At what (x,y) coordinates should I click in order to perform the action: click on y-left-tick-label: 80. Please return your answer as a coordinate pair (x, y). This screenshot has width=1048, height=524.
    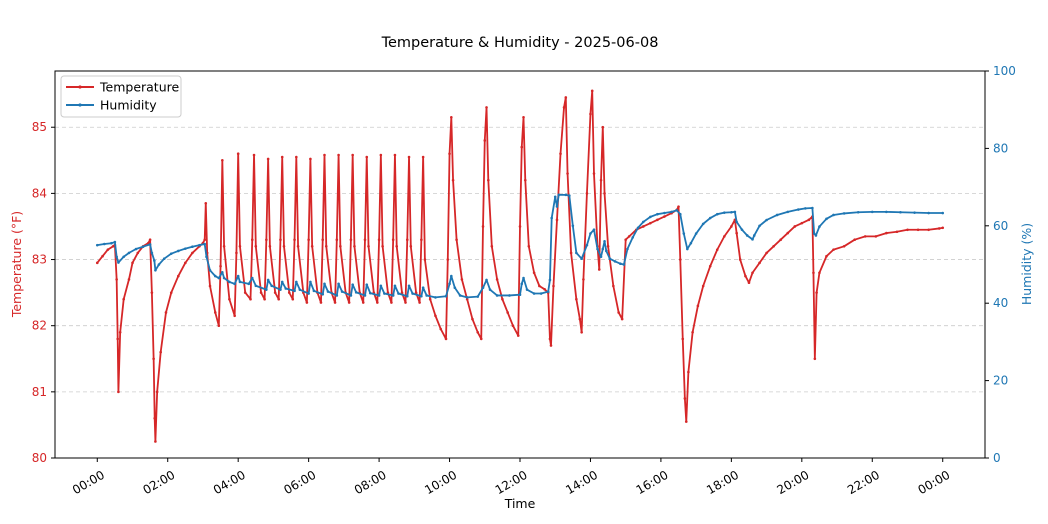
    Looking at the image, I should click on (39, 458).